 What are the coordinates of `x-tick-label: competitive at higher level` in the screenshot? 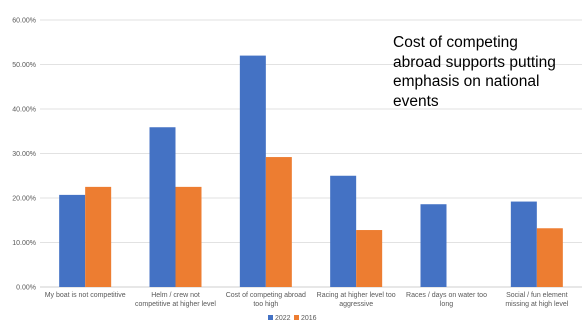 It's located at (175, 304).